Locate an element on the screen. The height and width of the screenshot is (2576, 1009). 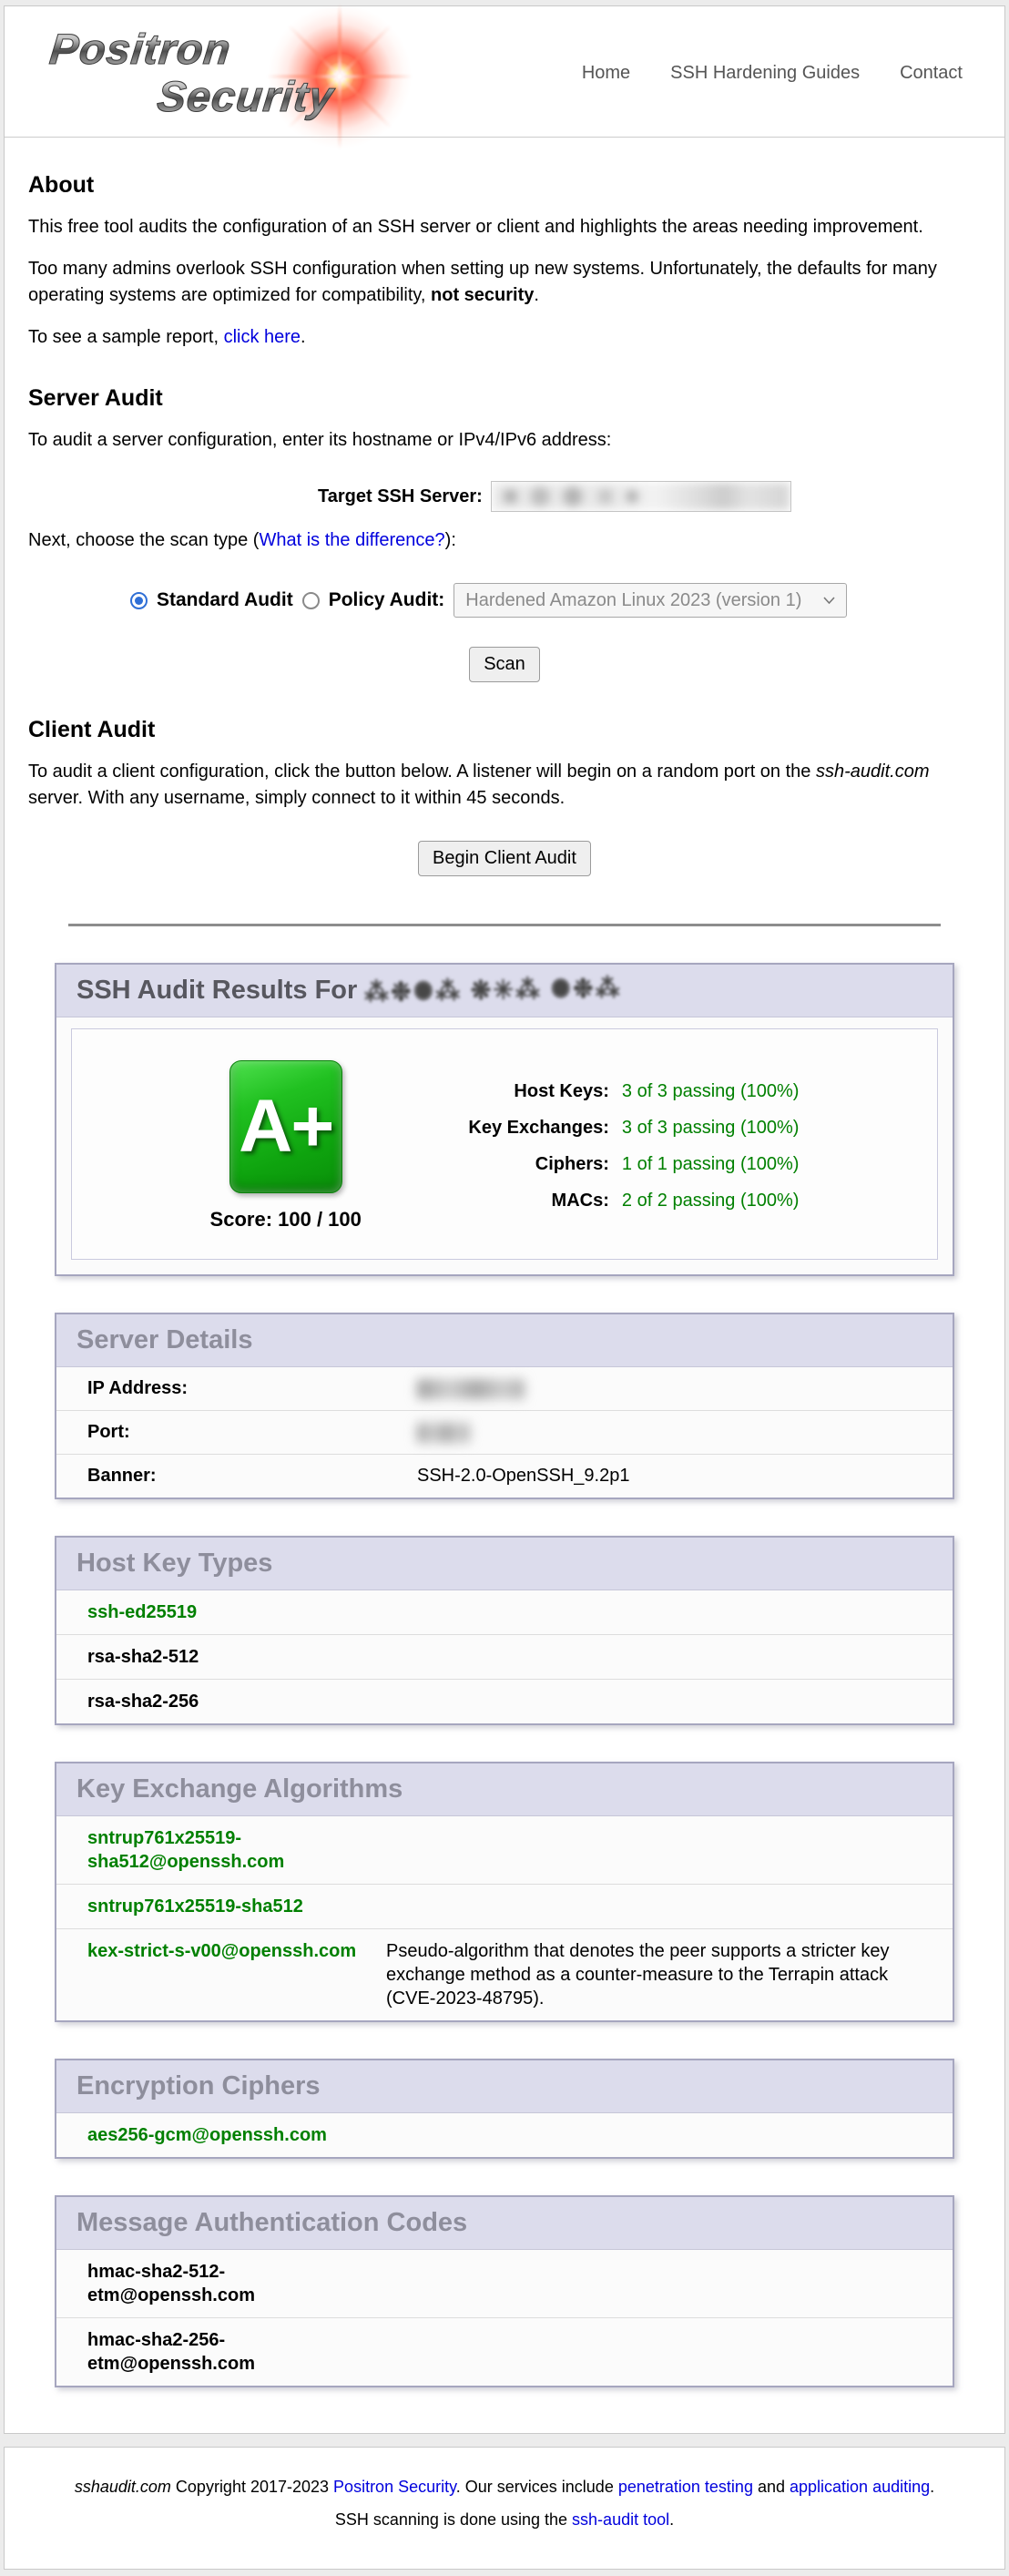
positron-security-logo: Positron Security is located at coordinates (250, 76).